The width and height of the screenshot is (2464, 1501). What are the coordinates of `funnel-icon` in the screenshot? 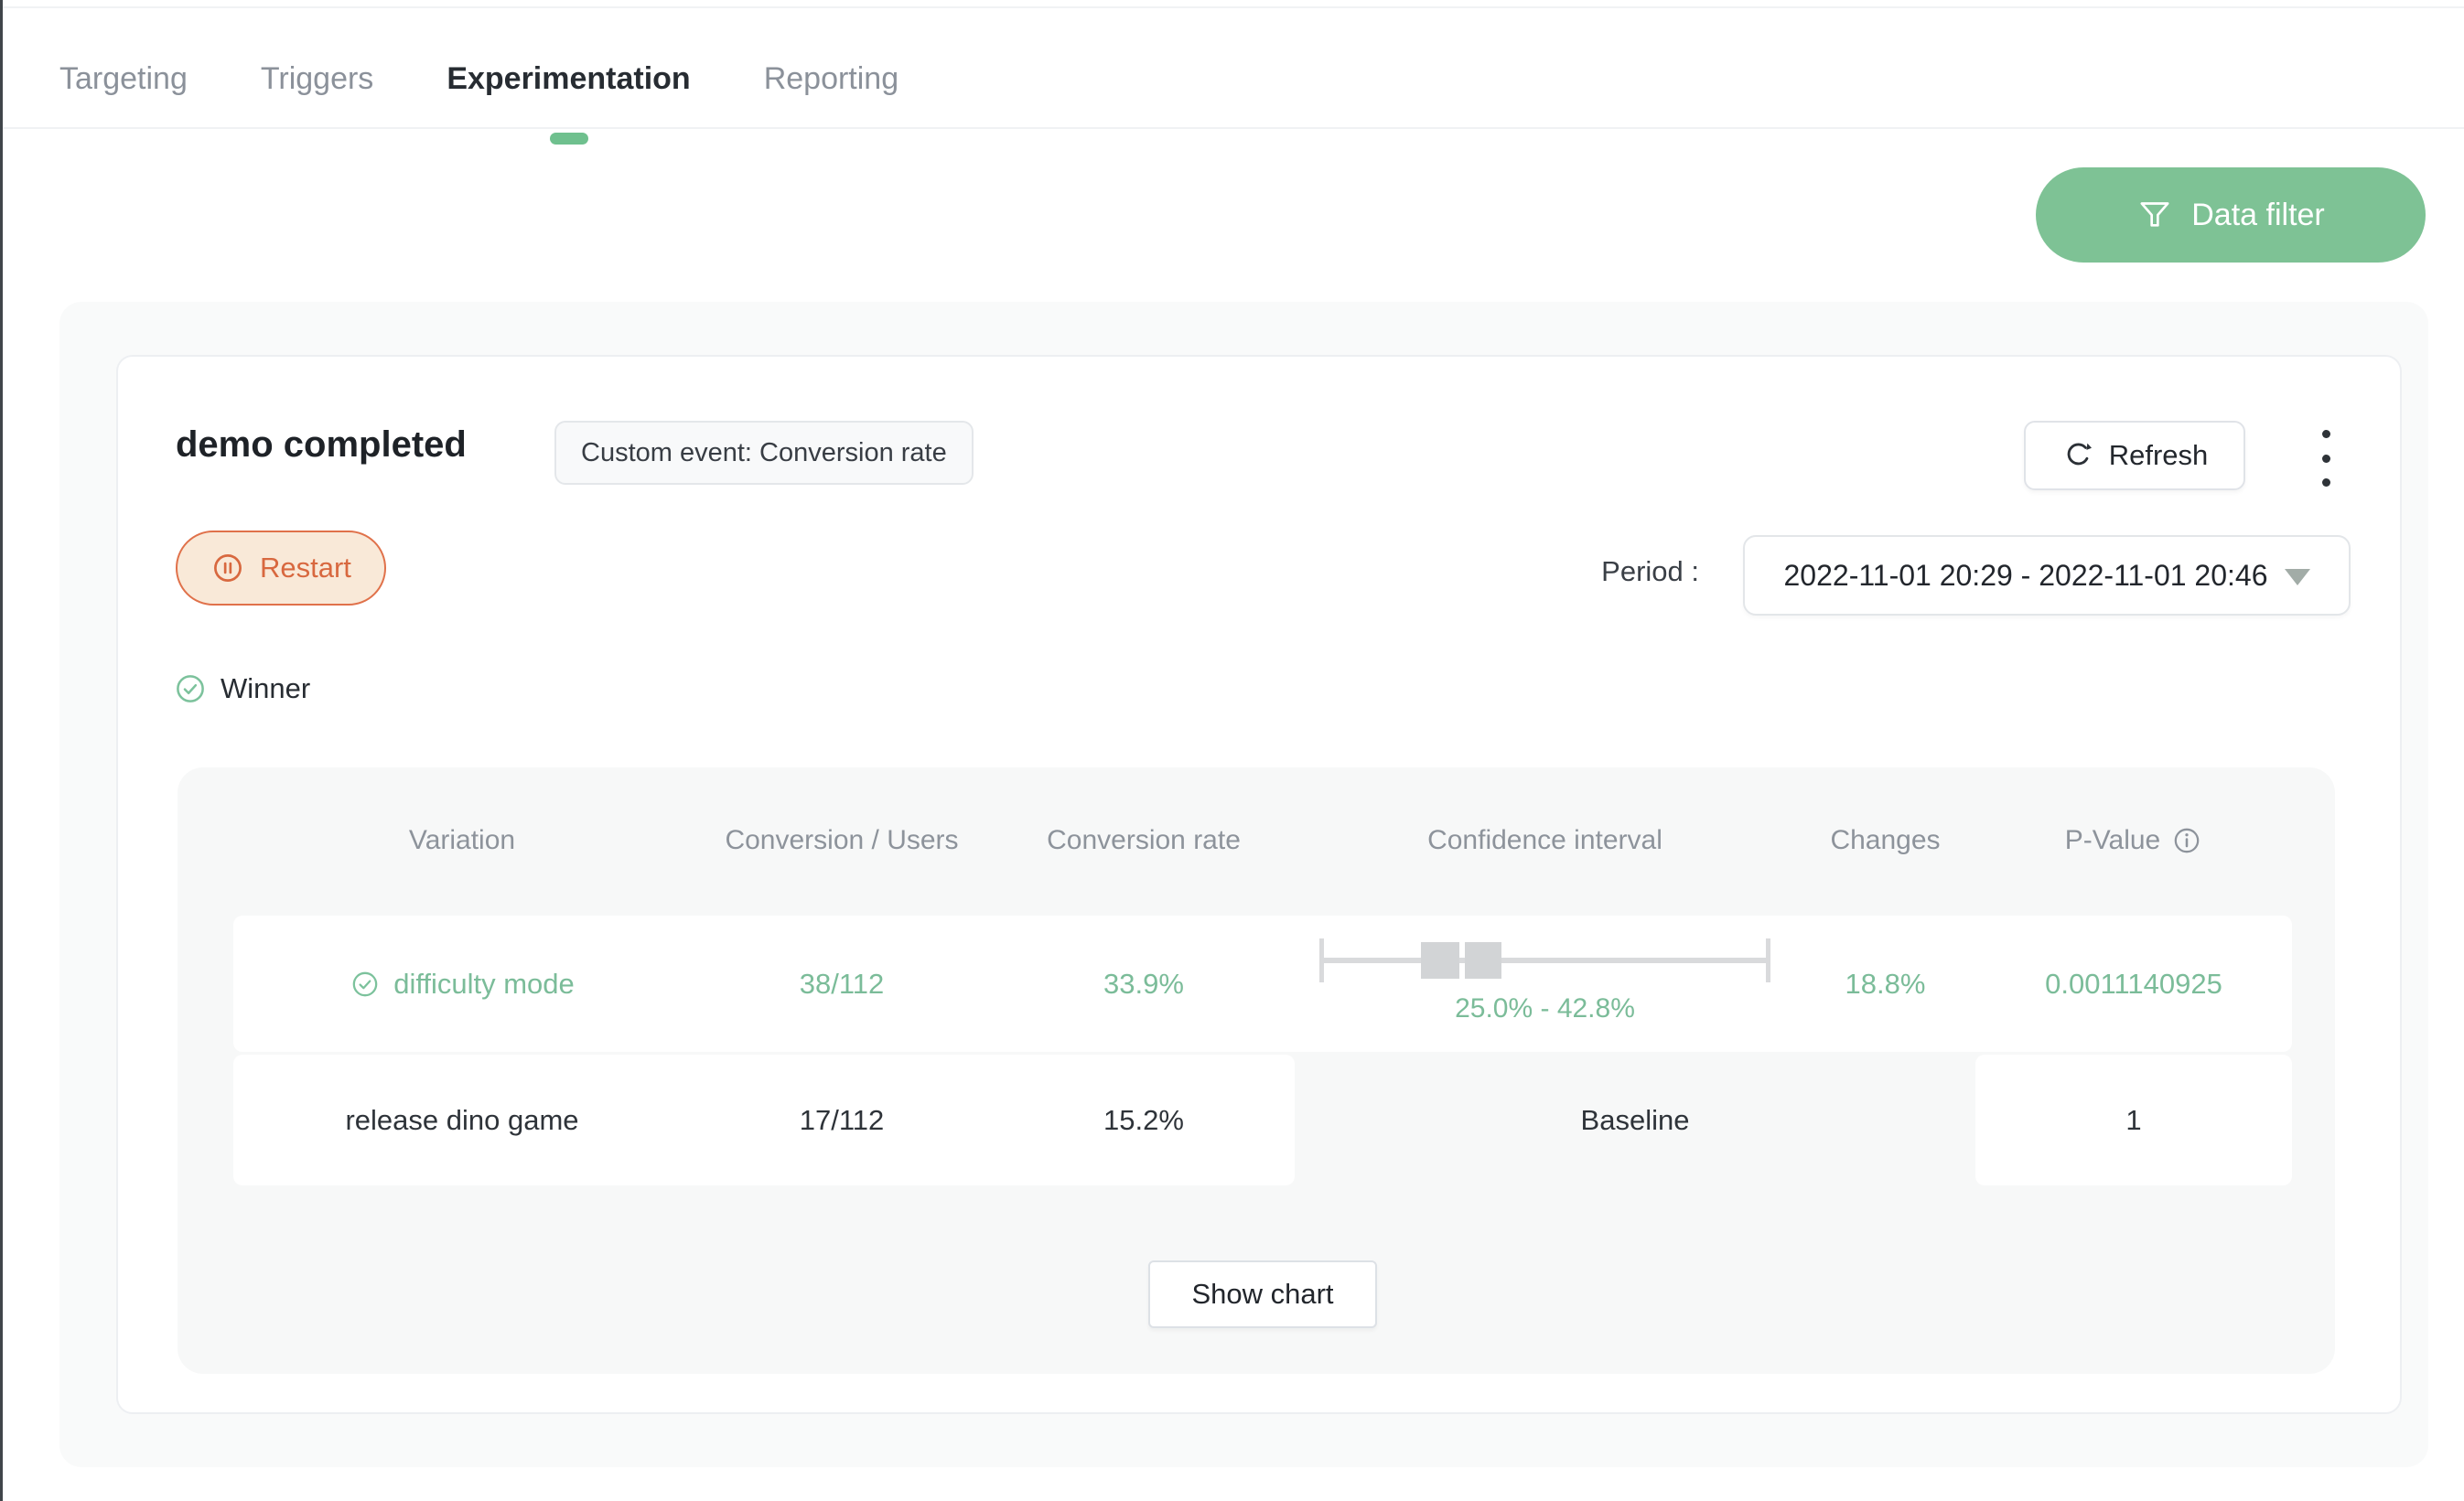 It's located at (2154, 215).